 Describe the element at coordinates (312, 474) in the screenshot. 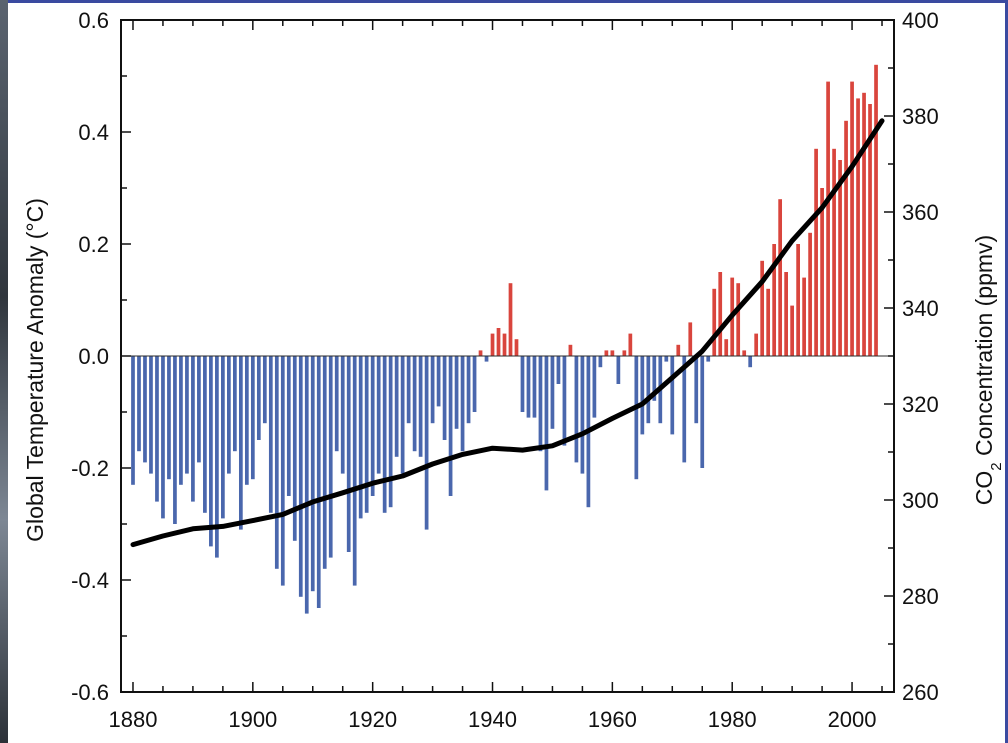

I see `anomaly-bar-1910` at that location.